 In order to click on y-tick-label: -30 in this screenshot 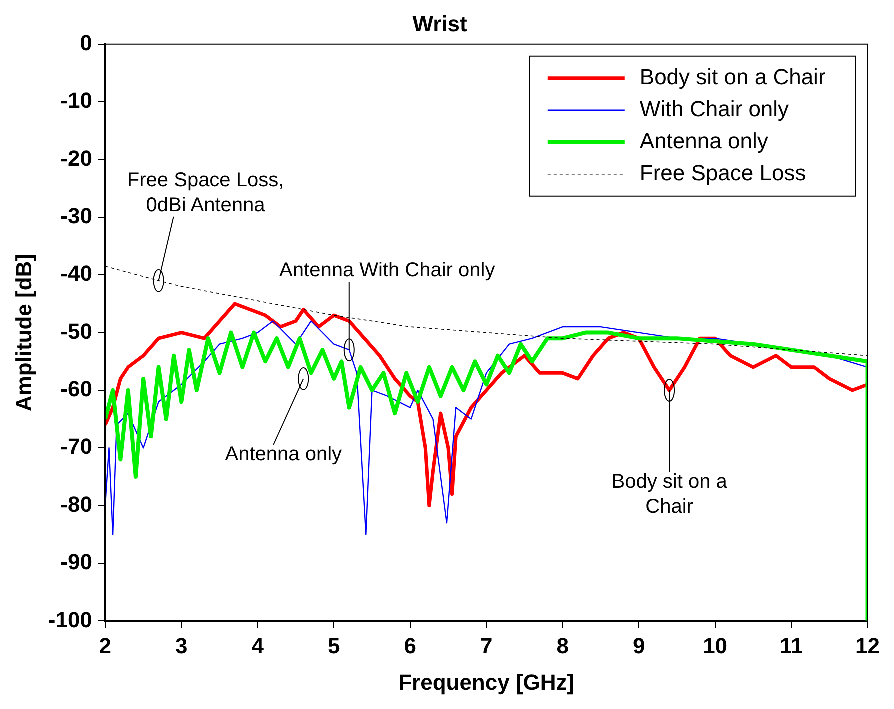, I will do `click(76, 216)`.